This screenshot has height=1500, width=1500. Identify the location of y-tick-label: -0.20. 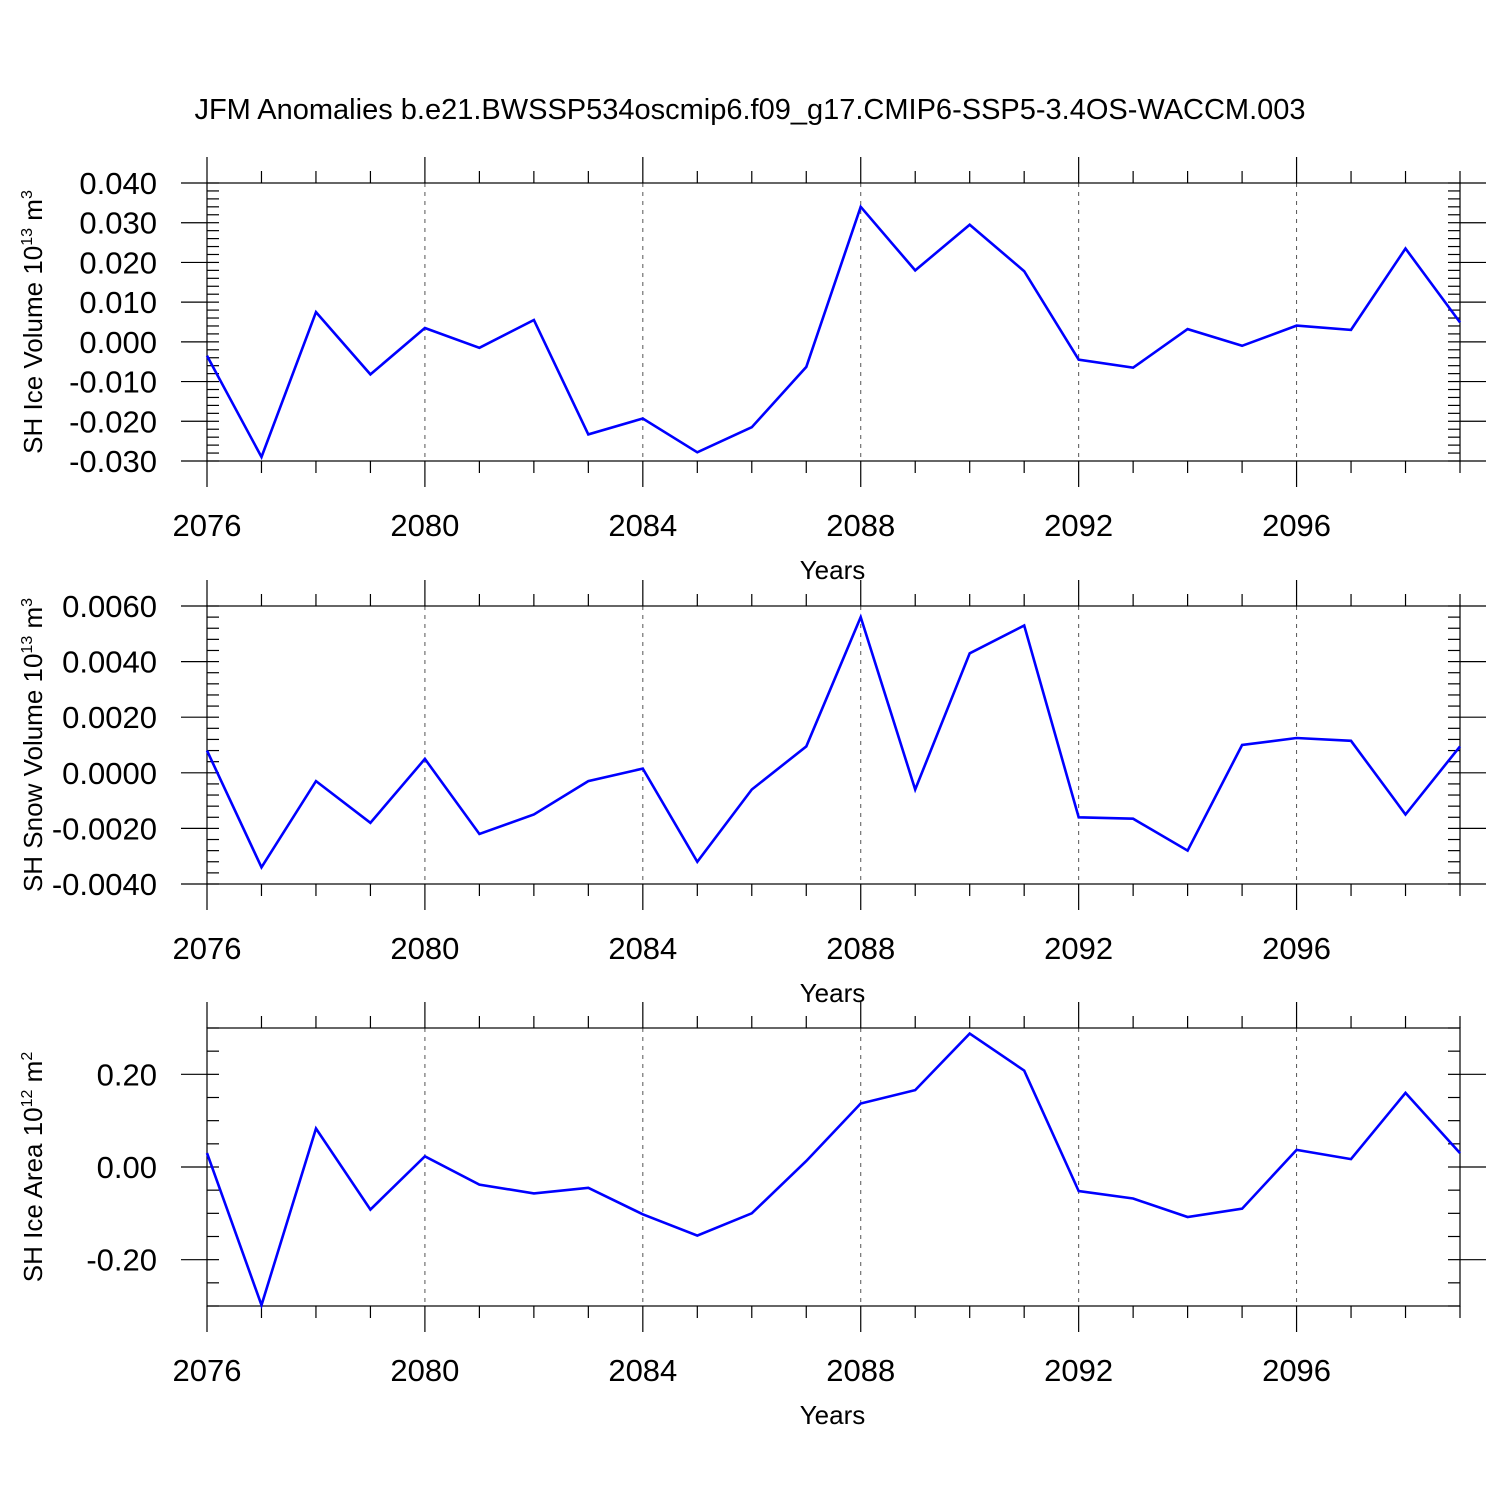
(121, 1260).